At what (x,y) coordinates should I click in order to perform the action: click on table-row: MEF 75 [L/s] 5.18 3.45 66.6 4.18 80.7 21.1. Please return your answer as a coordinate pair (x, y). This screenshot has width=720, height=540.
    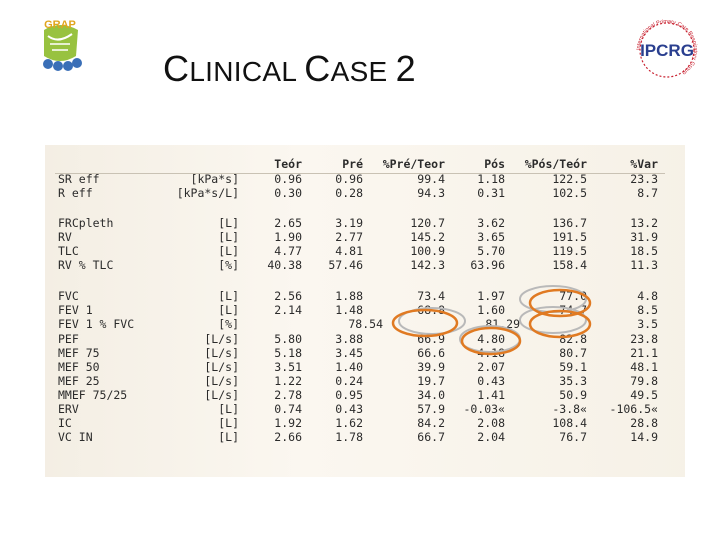
    Looking at the image, I should click on (365, 353).